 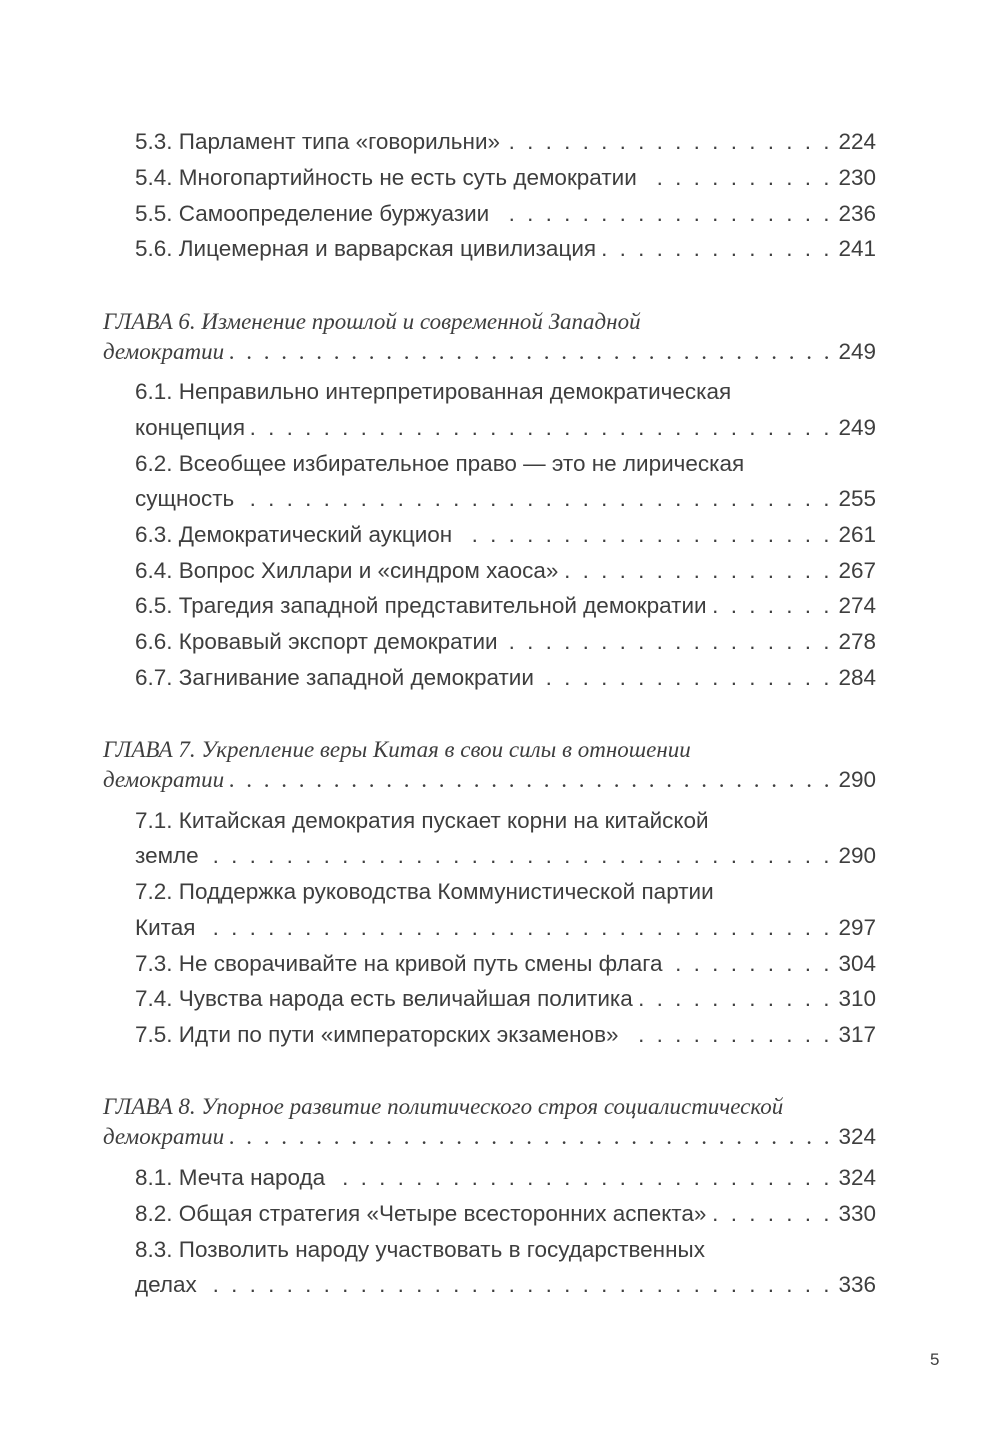 What do you see at coordinates (857, 570) in the screenshot?
I see `entry-page: 267` at bounding box center [857, 570].